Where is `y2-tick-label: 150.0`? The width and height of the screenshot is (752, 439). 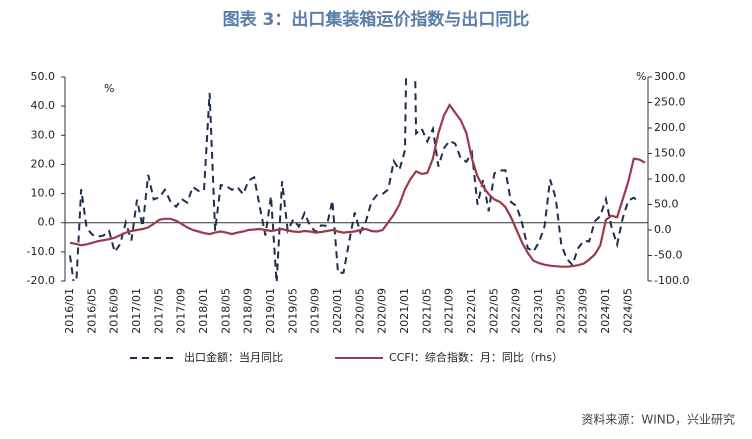
y2-tick-label: 150.0 is located at coordinates (670, 153).